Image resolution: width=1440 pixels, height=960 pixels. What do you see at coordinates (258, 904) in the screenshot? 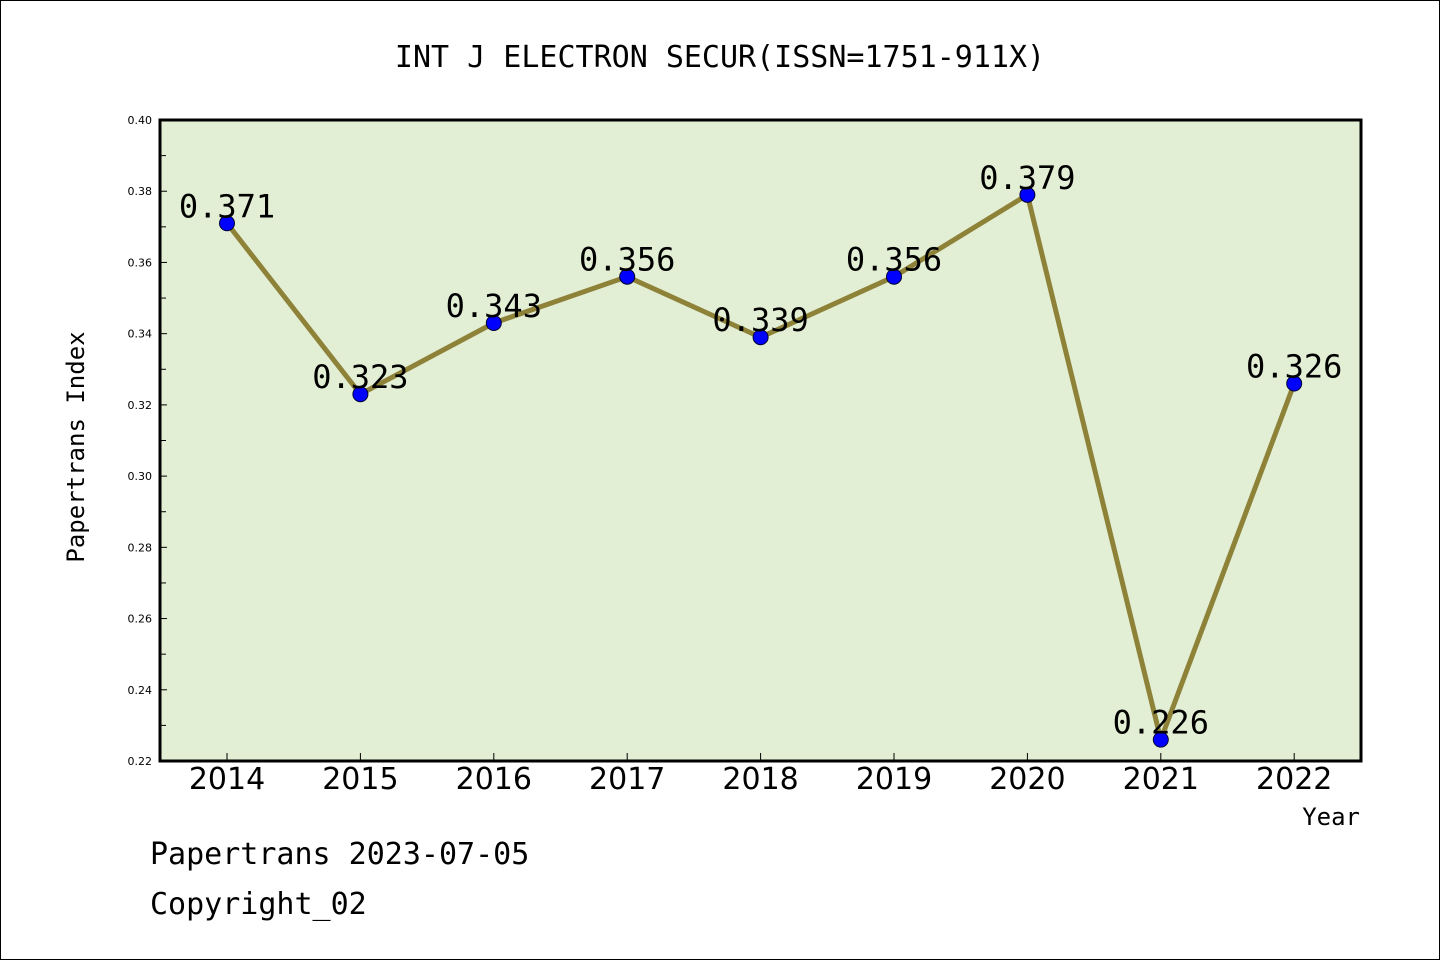
I see `footer-copyright: Copyright_02` at bounding box center [258, 904].